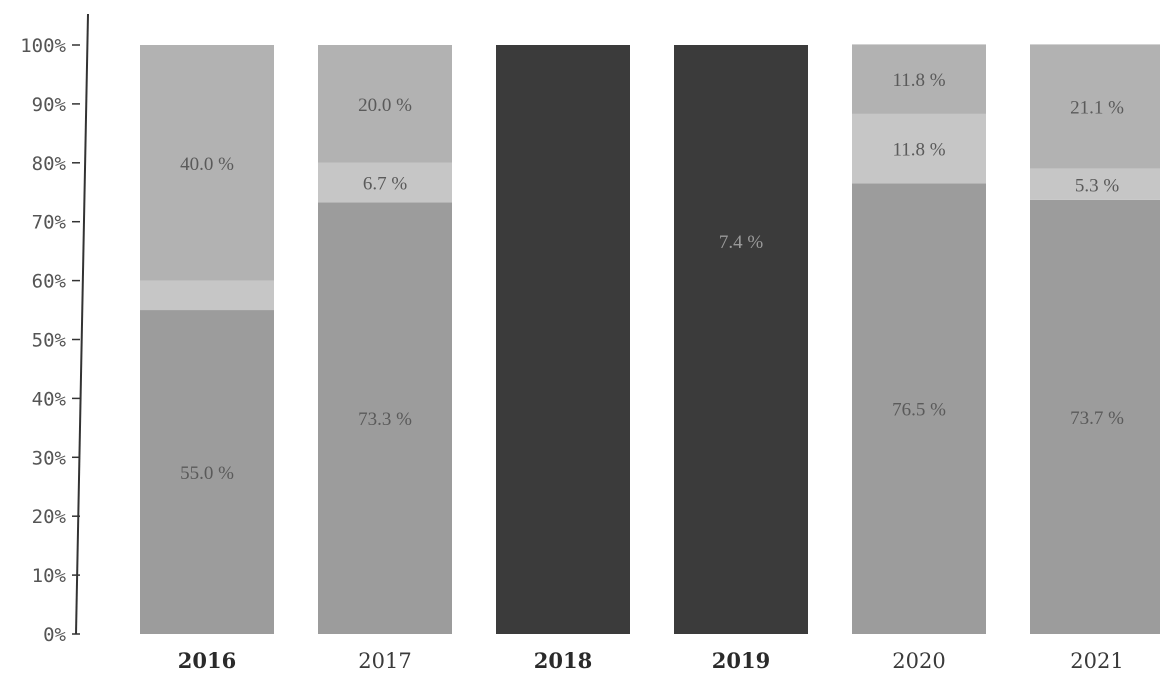  Describe the element at coordinates (384, 661) in the screenshot. I see `x-category-label: 2017` at that location.